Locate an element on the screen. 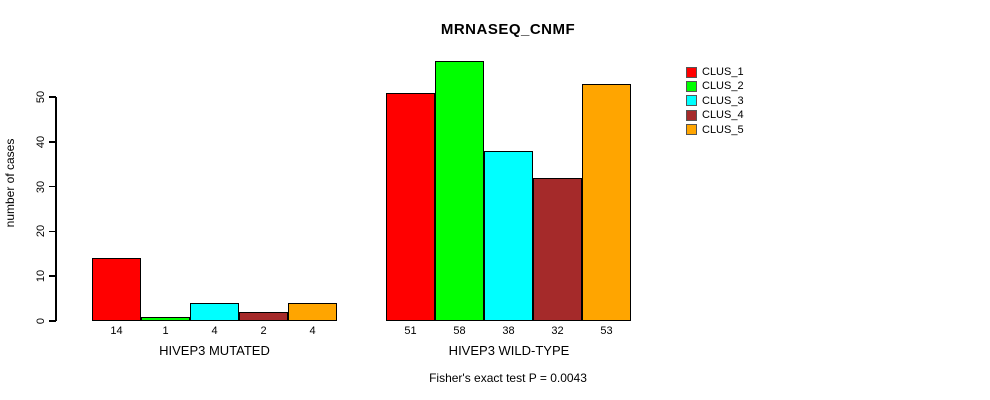 The width and height of the screenshot is (990, 400). y-axis-label: number of cases is located at coordinates (10, 183).